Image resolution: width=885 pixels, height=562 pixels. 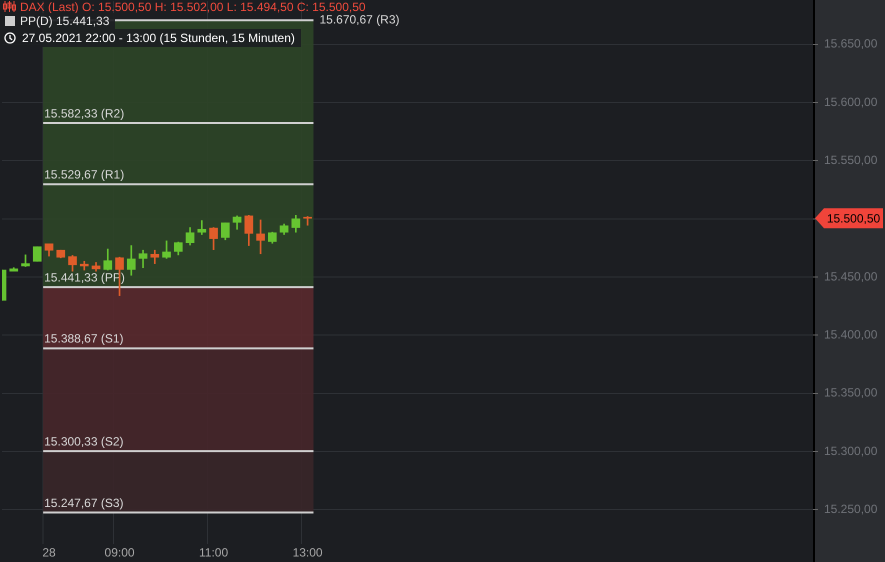 What do you see at coordinates (65, 21) in the screenshot?
I see `text: PP(D) 15.441,33` at bounding box center [65, 21].